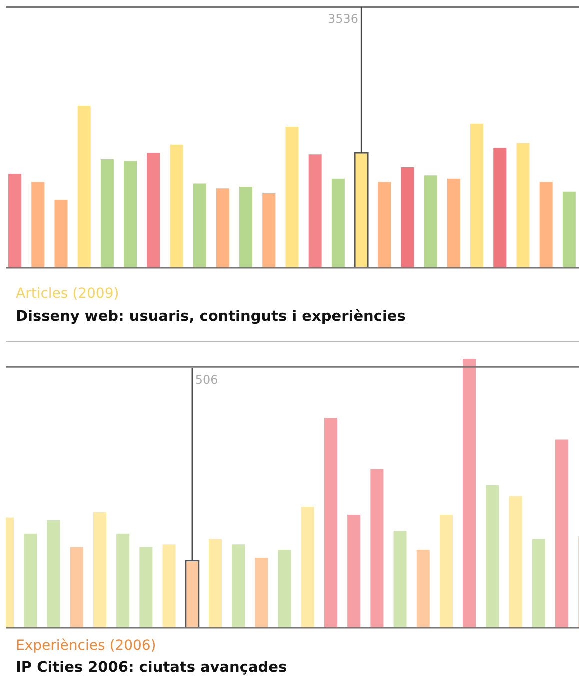  Describe the element at coordinates (86, 646) in the screenshot. I see `text: Experiències (2006)` at that location.